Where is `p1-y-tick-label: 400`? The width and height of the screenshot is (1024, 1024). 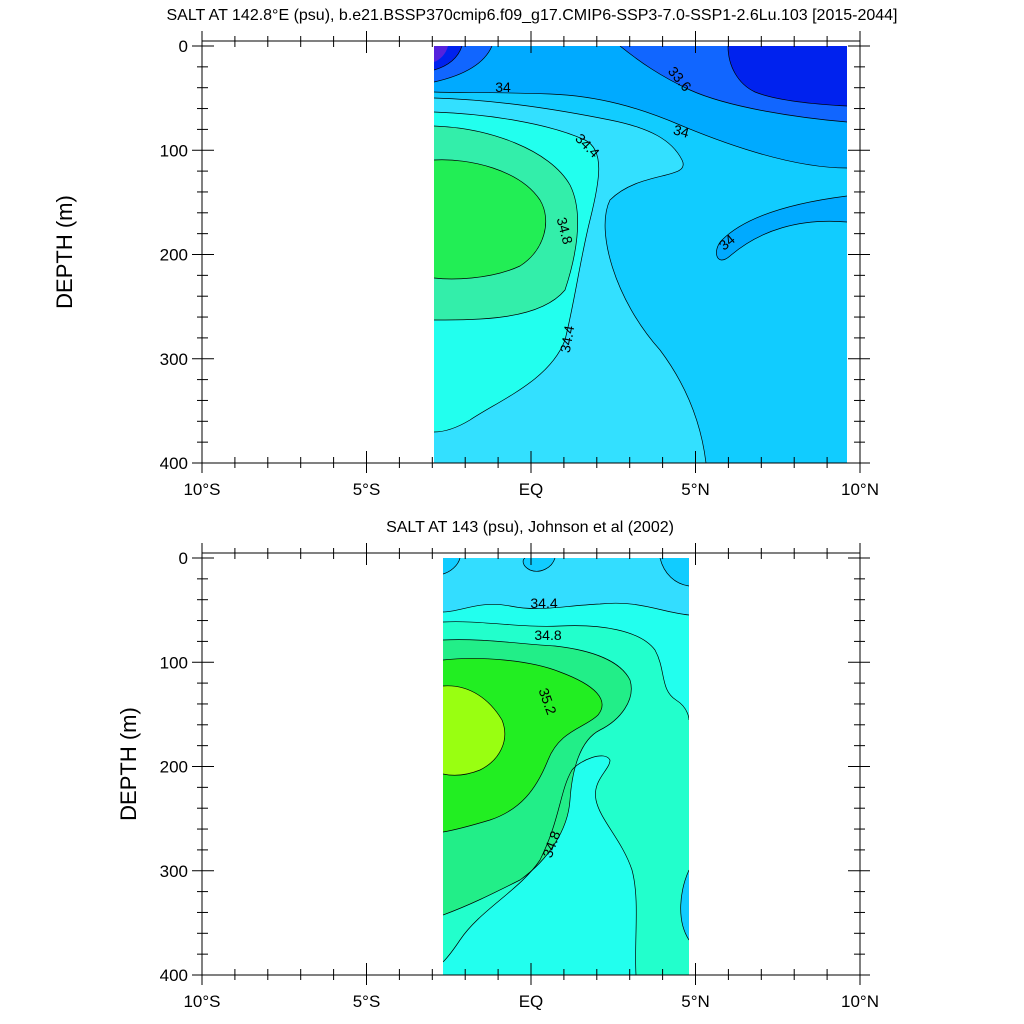
p1-y-tick-label: 400 is located at coordinates (174, 463).